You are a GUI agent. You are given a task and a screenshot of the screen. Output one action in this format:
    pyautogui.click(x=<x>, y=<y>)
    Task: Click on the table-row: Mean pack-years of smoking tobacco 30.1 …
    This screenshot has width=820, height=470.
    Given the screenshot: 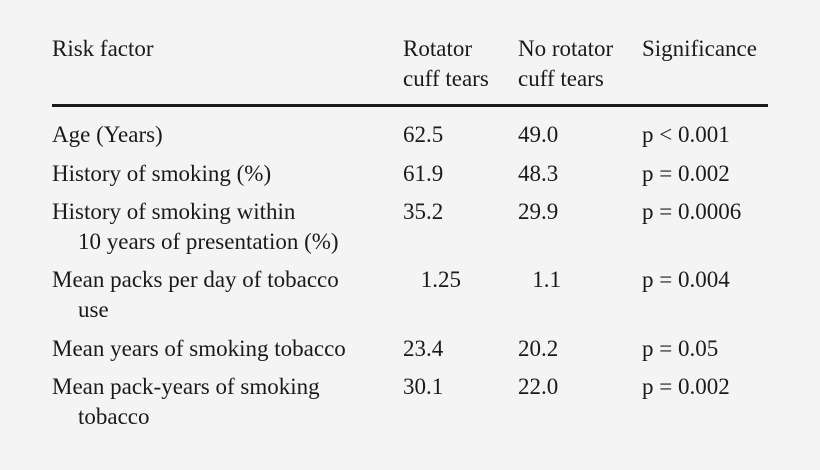 What is the action you would take?
    pyautogui.click(x=410, y=402)
    